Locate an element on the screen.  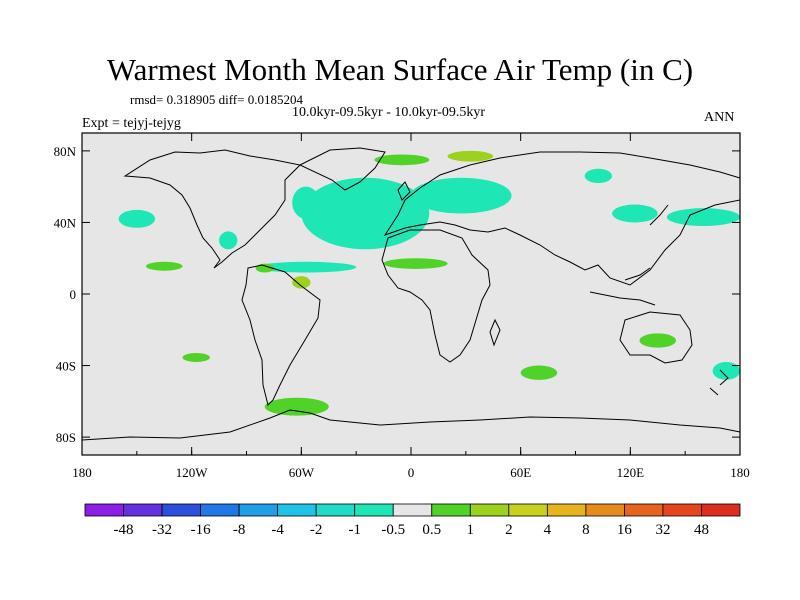
coastline-uk is located at coordinates (404, 191).